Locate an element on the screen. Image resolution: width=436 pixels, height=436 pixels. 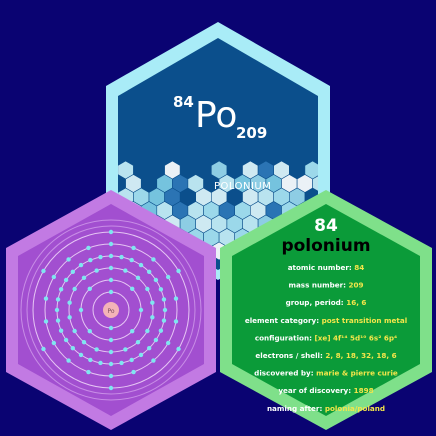
property-row: year of discovery: 1898 is located at coordinates (325, 390).